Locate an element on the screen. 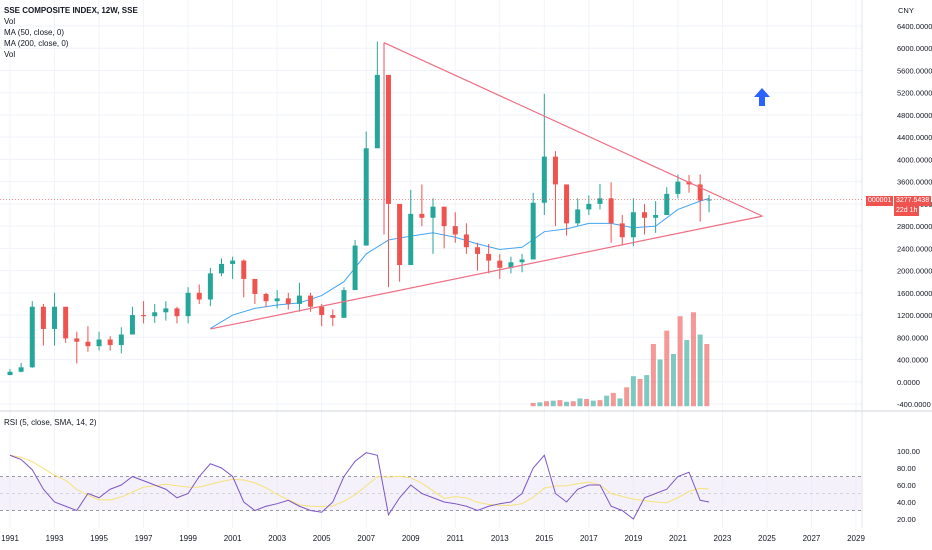 The height and width of the screenshot is (550, 932). time-axis-label: 2005 is located at coordinates (322, 538).